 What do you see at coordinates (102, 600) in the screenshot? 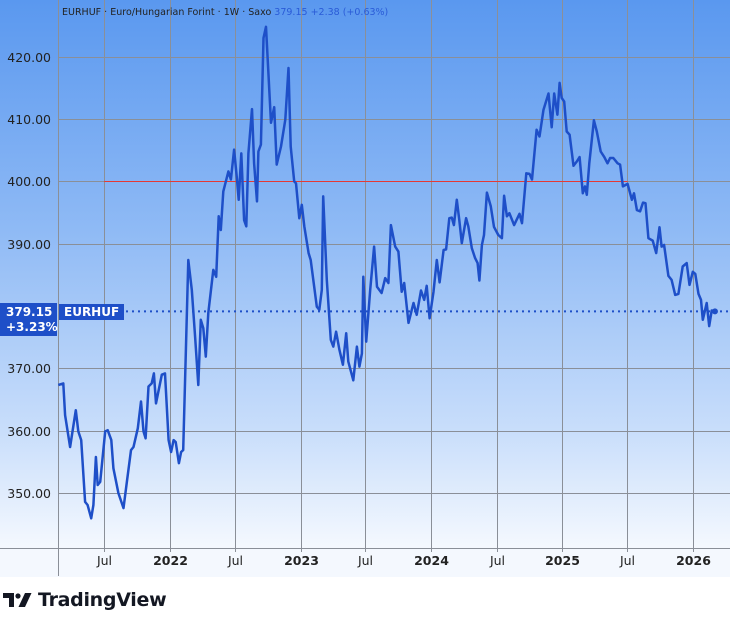
I see `tradingview-logo-text: TradingView` at bounding box center [102, 600].